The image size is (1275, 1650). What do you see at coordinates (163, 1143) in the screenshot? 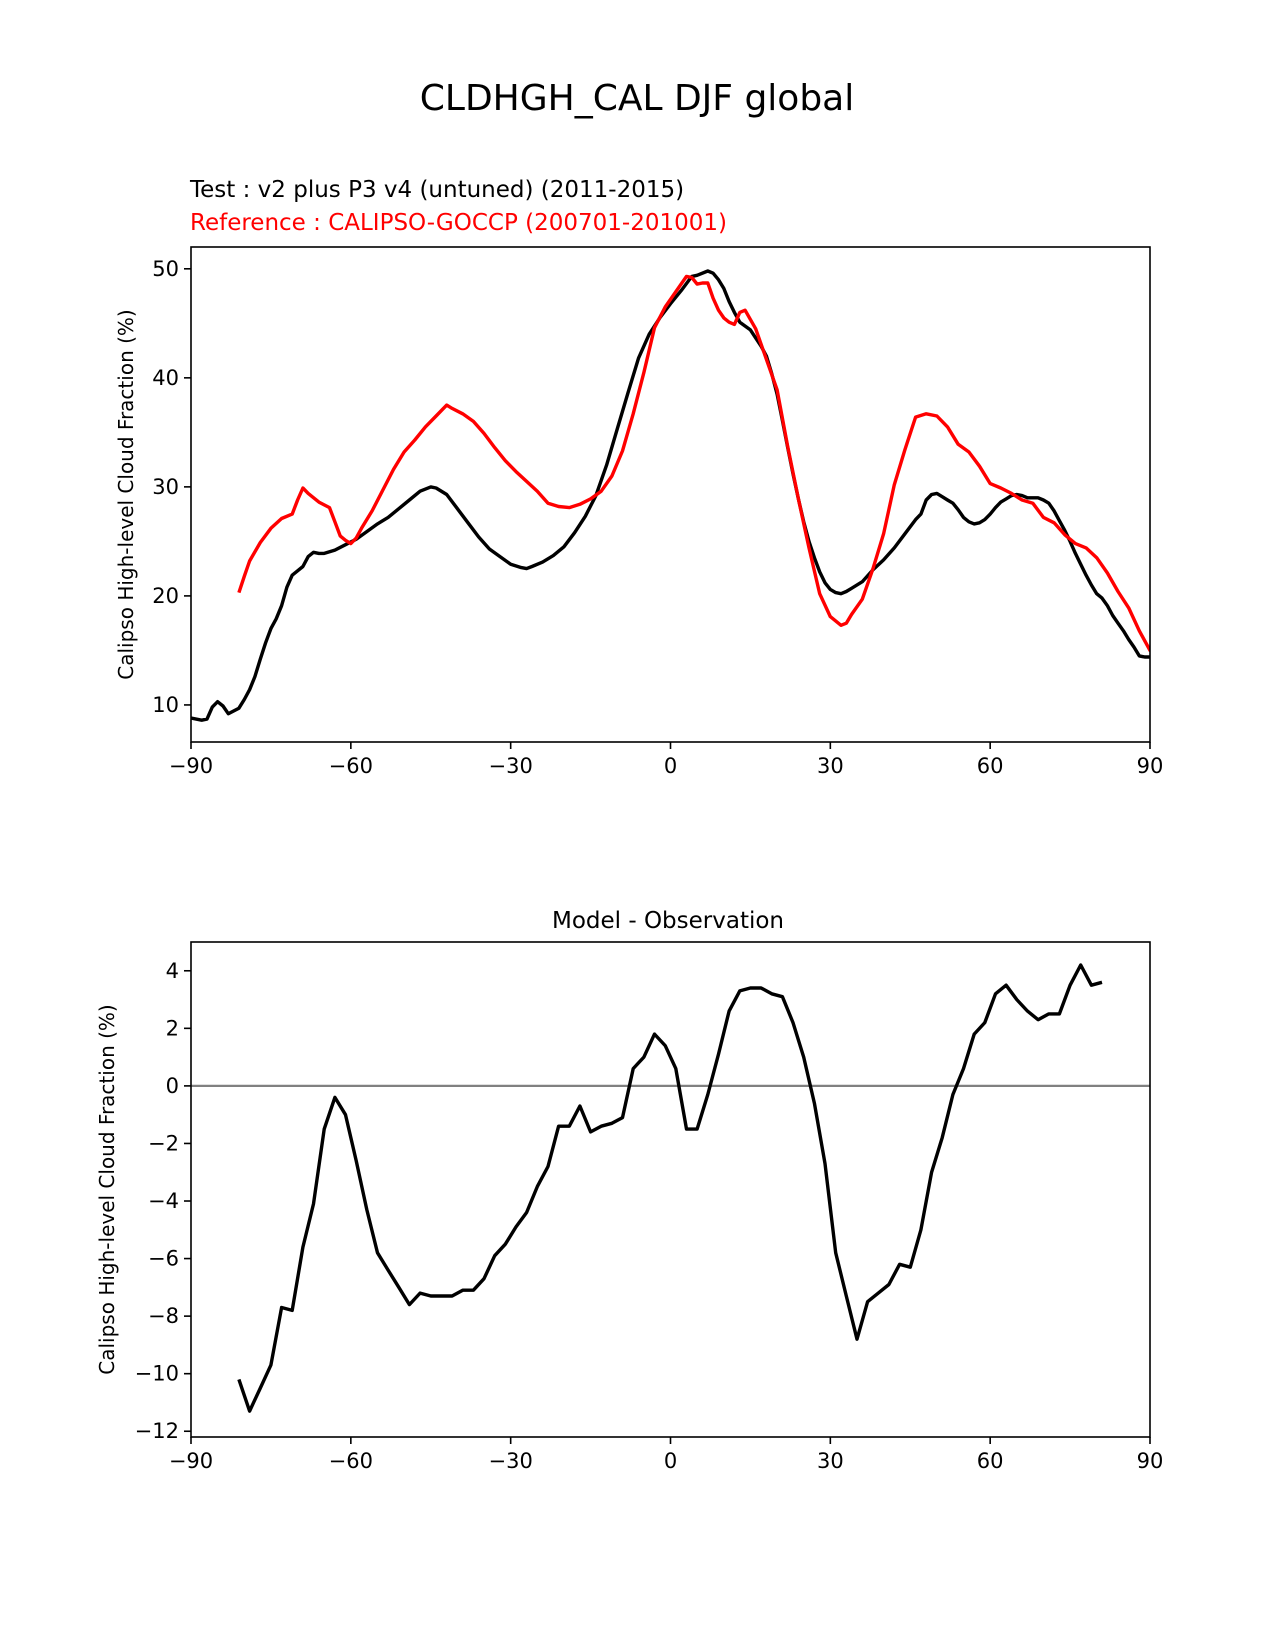
I see `y-tick-label: −2` at bounding box center [163, 1143].